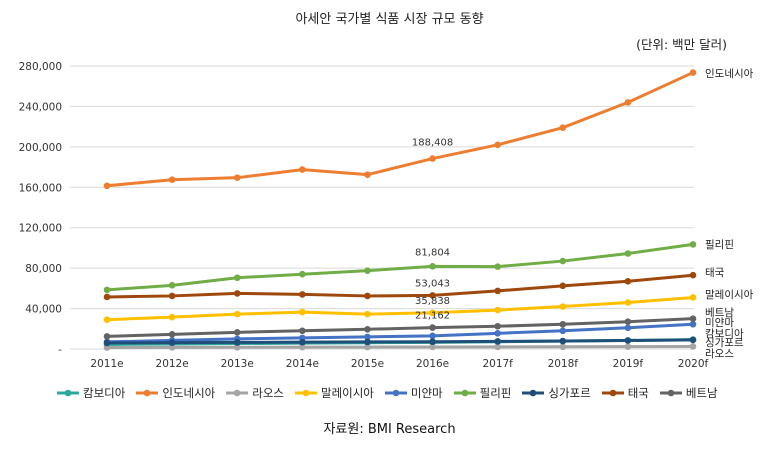 The image size is (779, 452). Describe the element at coordinates (432, 301) in the screenshot. I see `data-label: 35,838` at that location.